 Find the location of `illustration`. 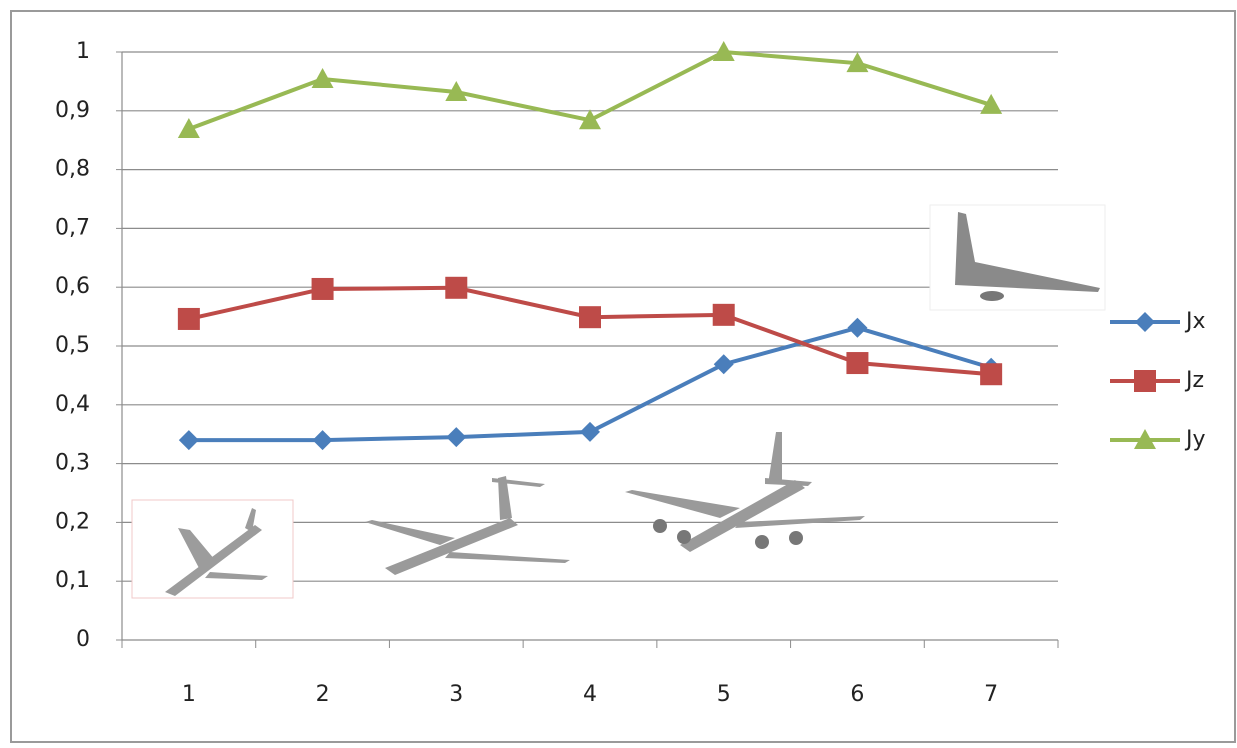

illustration is located at coordinates (212, 549).